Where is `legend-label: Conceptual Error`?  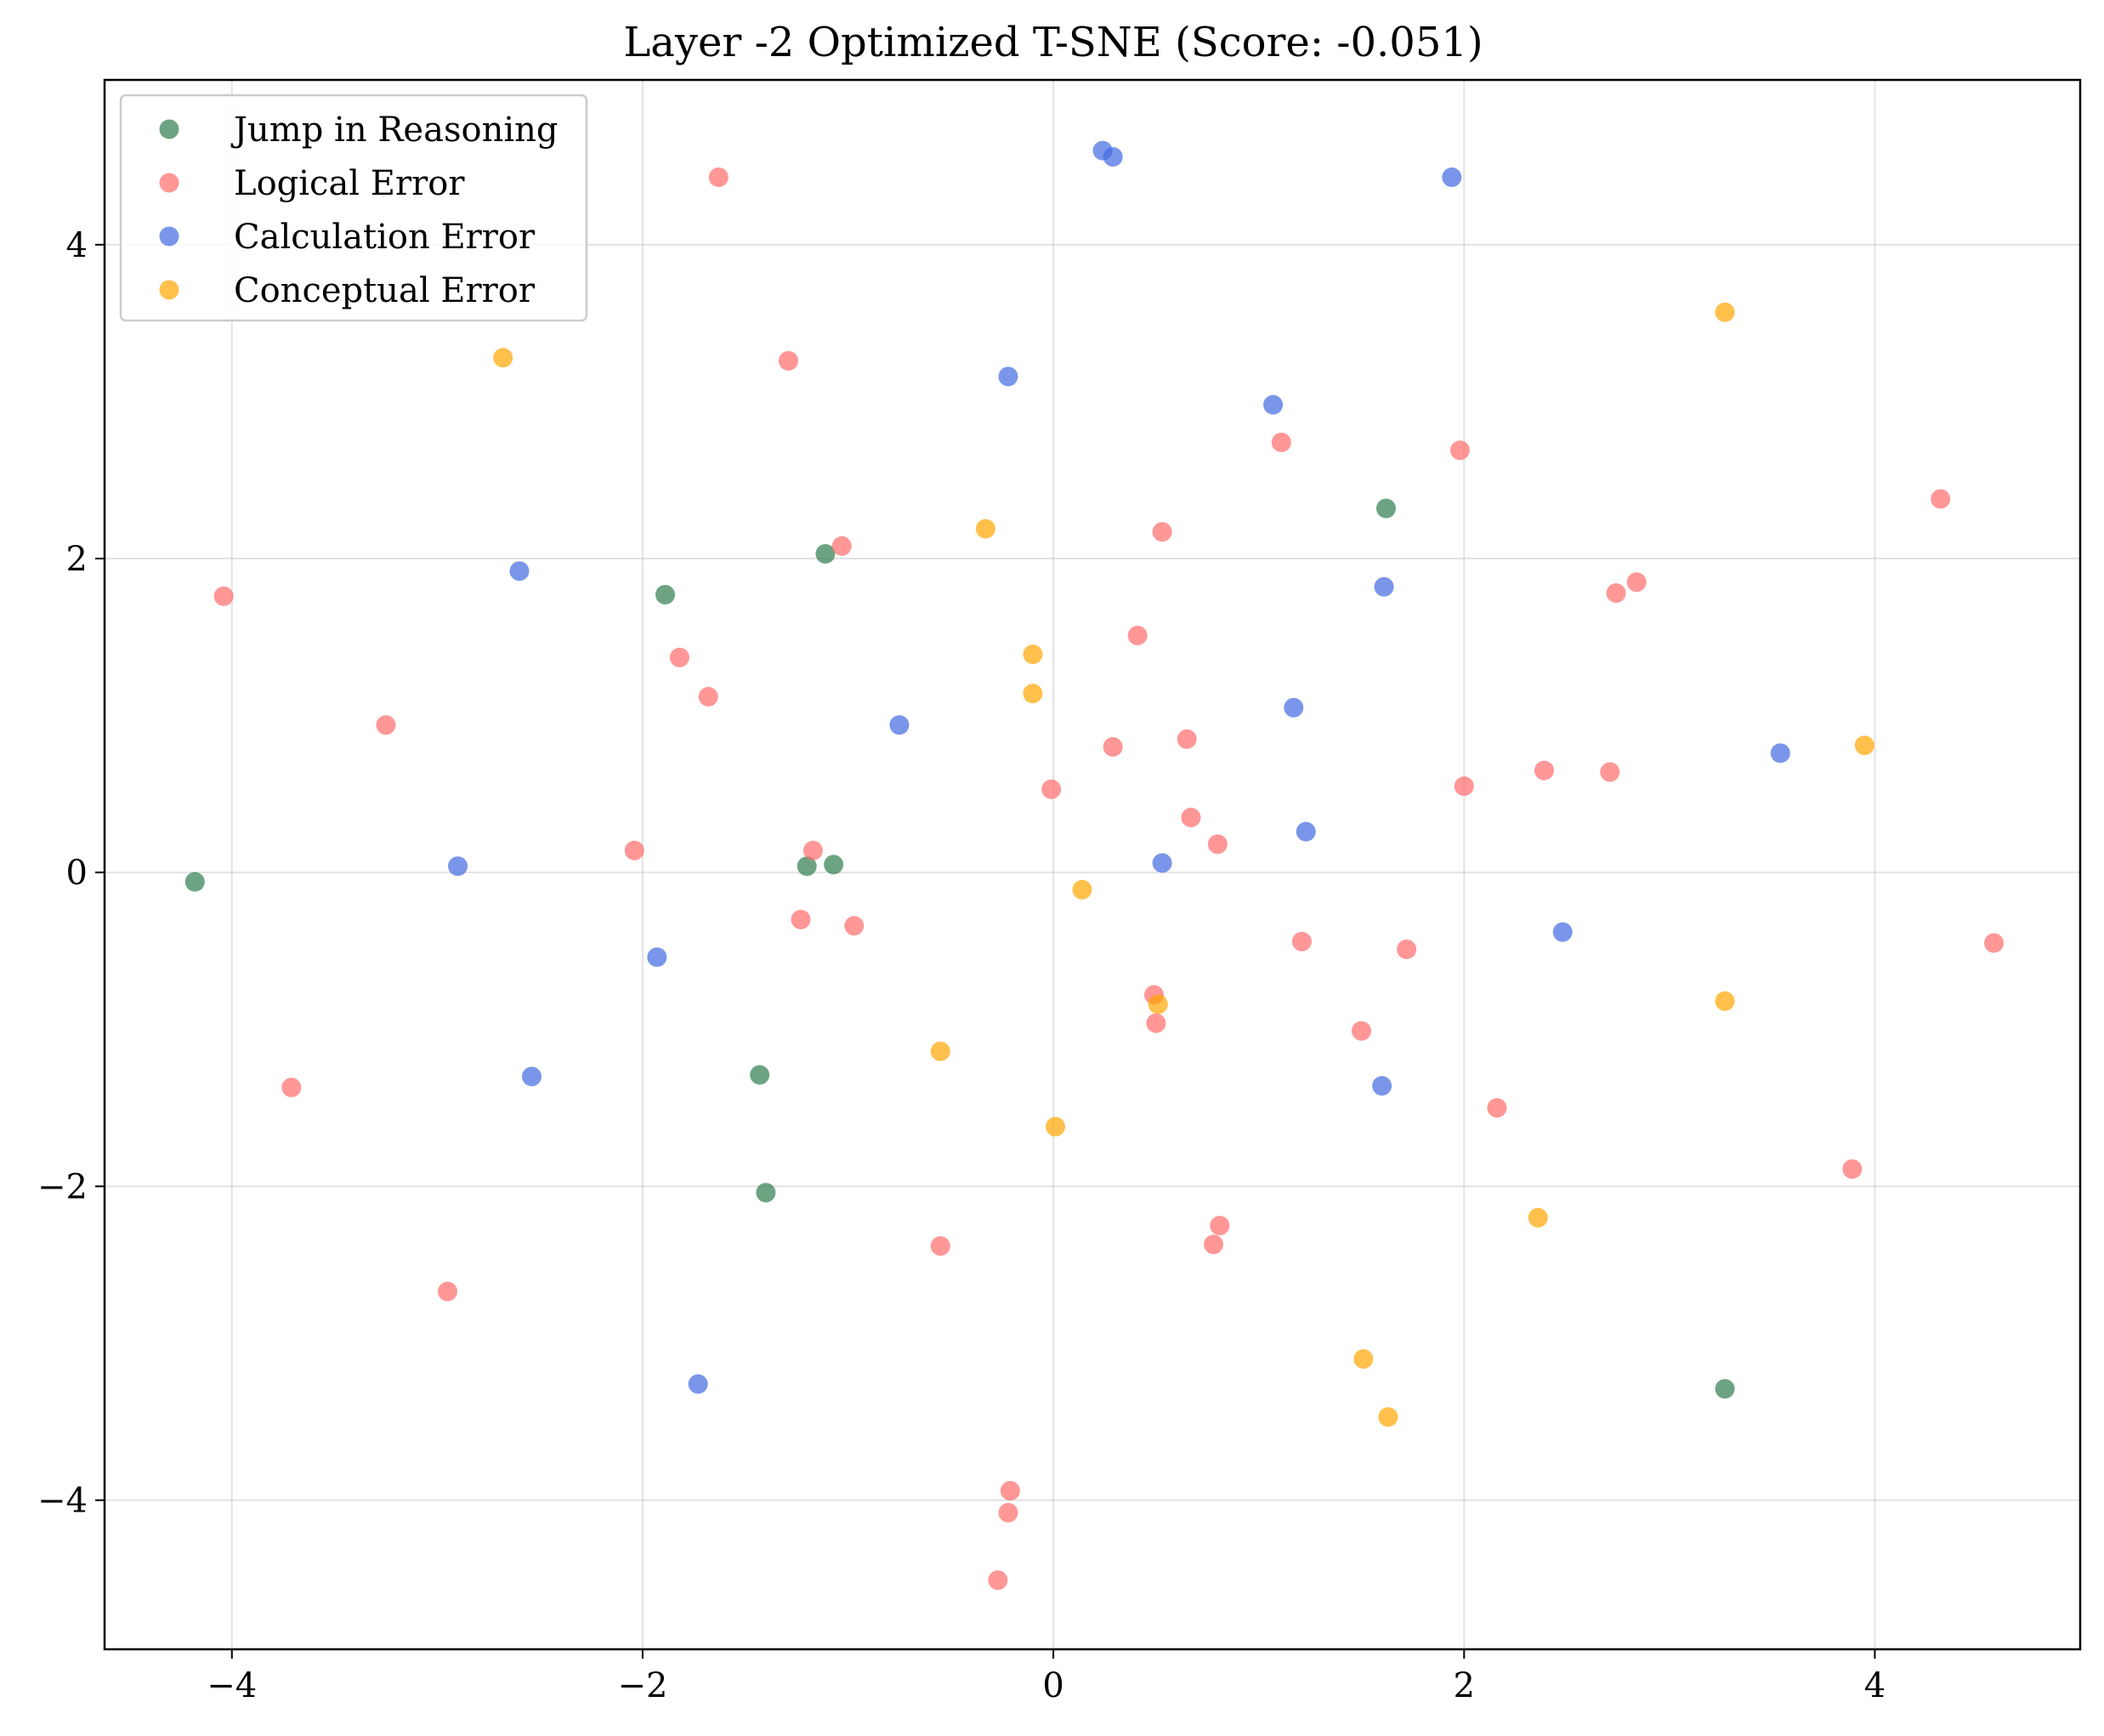 legend-label: Conceptual Error is located at coordinates (385, 291).